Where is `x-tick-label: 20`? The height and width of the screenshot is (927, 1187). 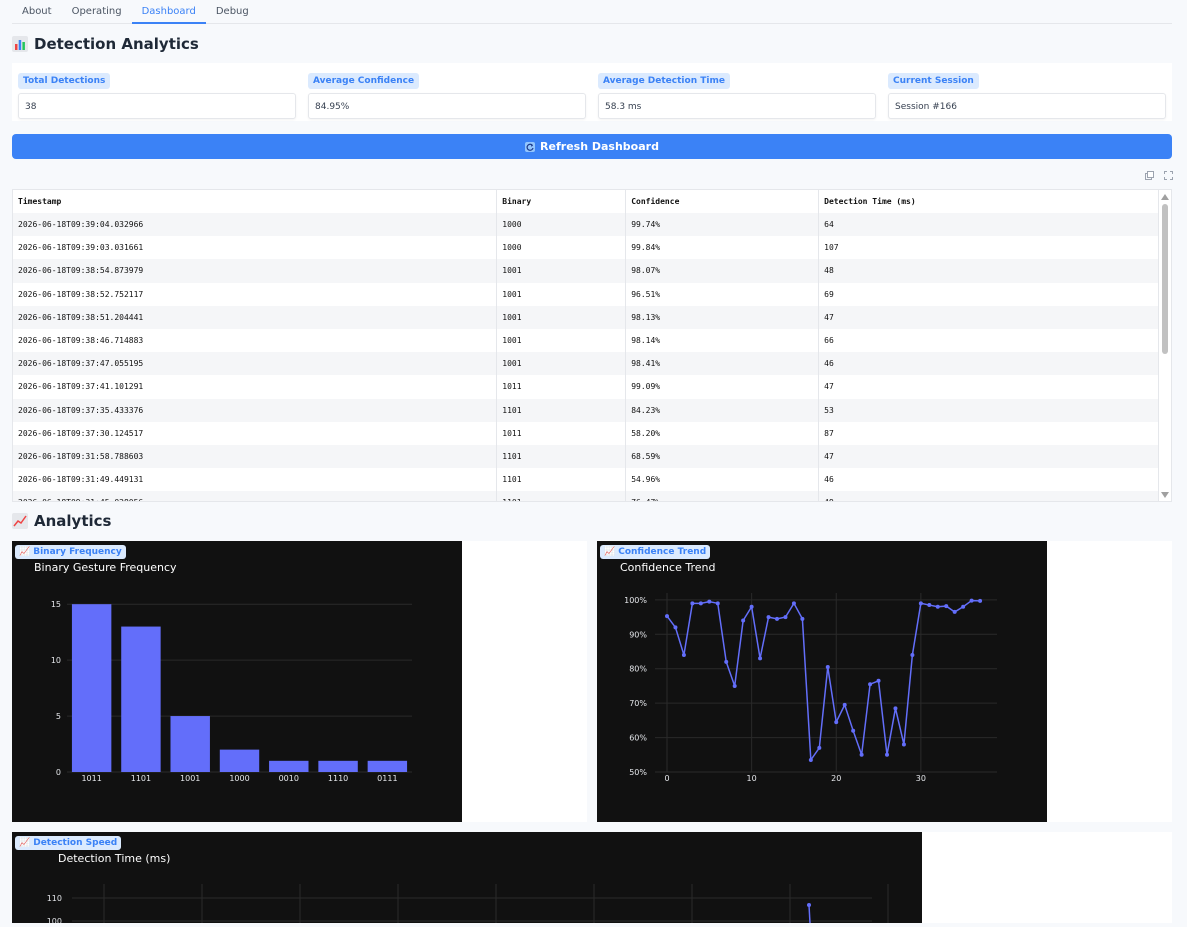 x-tick-label: 20 is located at coordinates (836, 778).